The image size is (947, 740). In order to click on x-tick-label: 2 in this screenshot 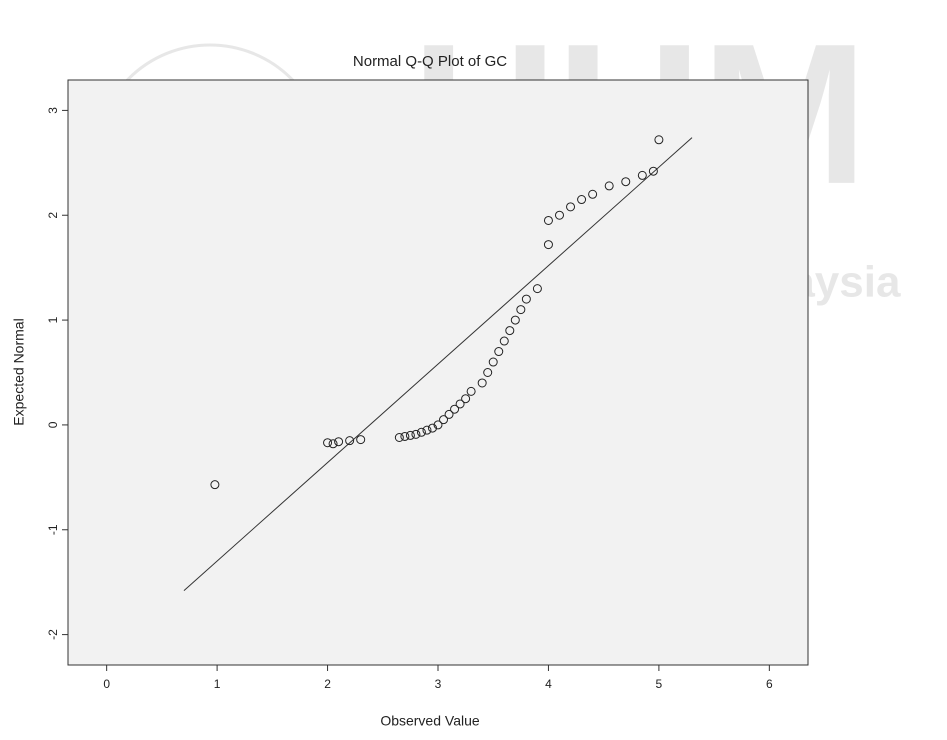, I will do `click(327, 684)`.